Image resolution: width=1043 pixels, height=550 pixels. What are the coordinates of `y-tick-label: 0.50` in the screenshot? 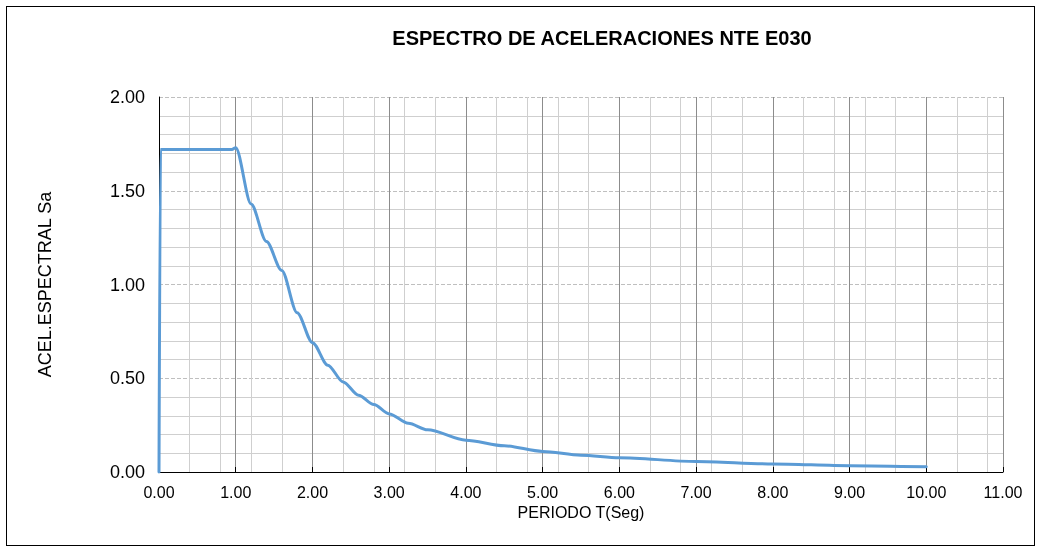 It's located at (127, 378).